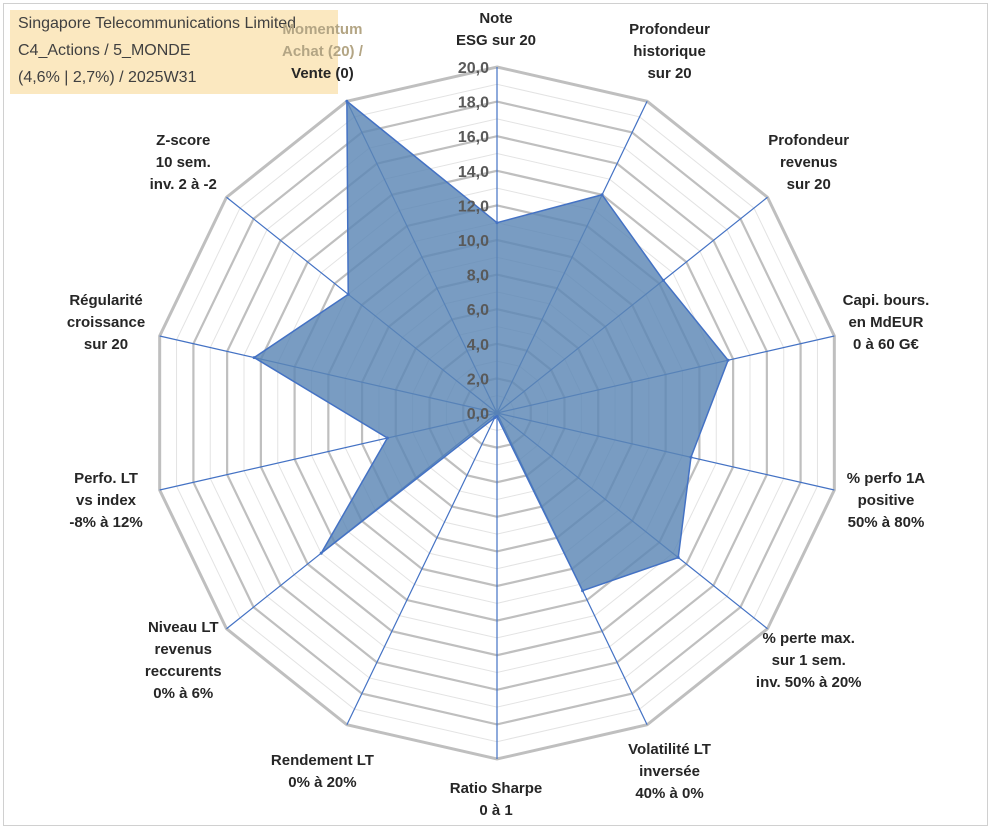 This screenshot has width=991, height=829. I want to click on axis-label-line: Régularité, so click(106, 300).